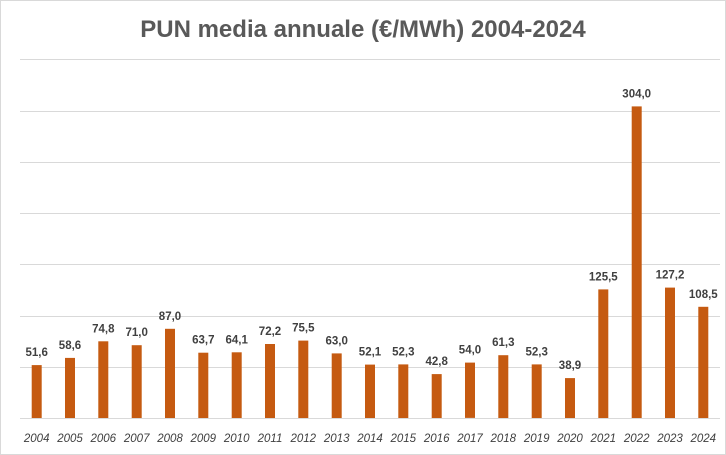 The width and height of the screenshot is (726, 455). Describe the element at coordinates (636, 439) in the screenshot. I see `tick-label-2022: 2022` at that location.